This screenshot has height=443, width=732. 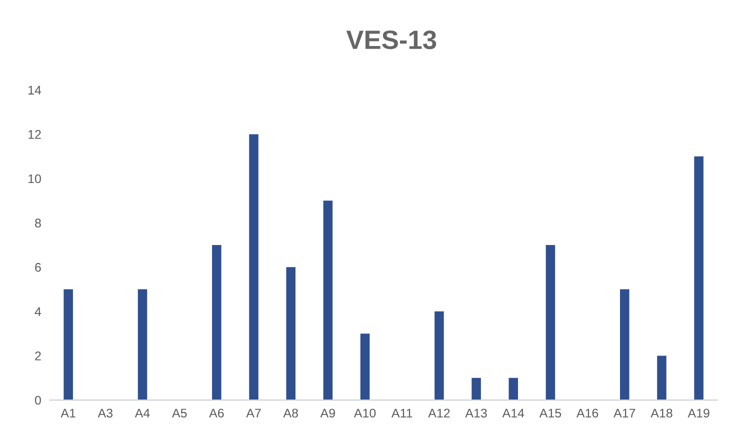 I want to click on x-tick-label: A17, so click(x=625, y=413).